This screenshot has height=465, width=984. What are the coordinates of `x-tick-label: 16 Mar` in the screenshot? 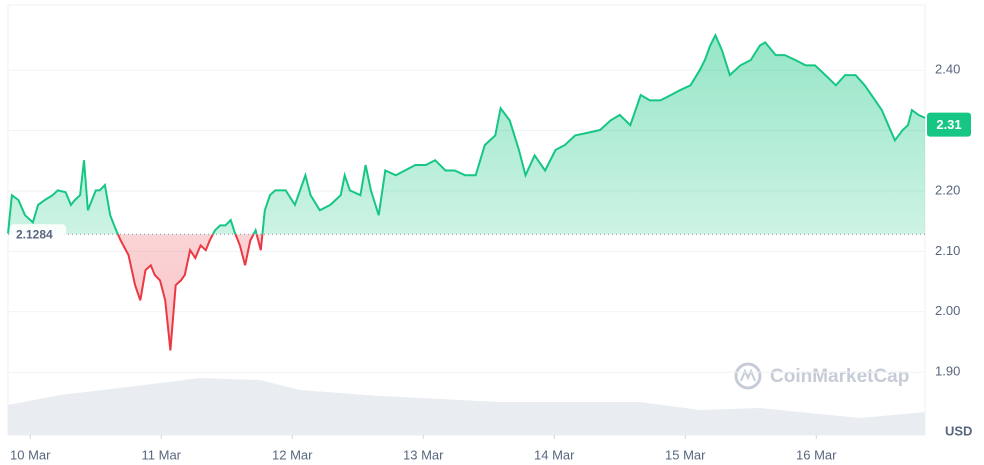 It's located at (816, 454).